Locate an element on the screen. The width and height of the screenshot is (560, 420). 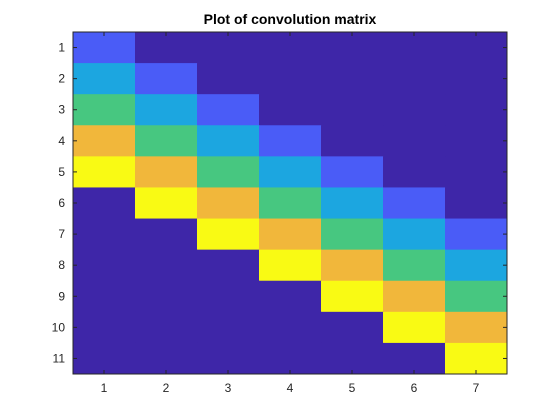
heatmap-cell-r1-c2 is located at coordinates (166, 48).